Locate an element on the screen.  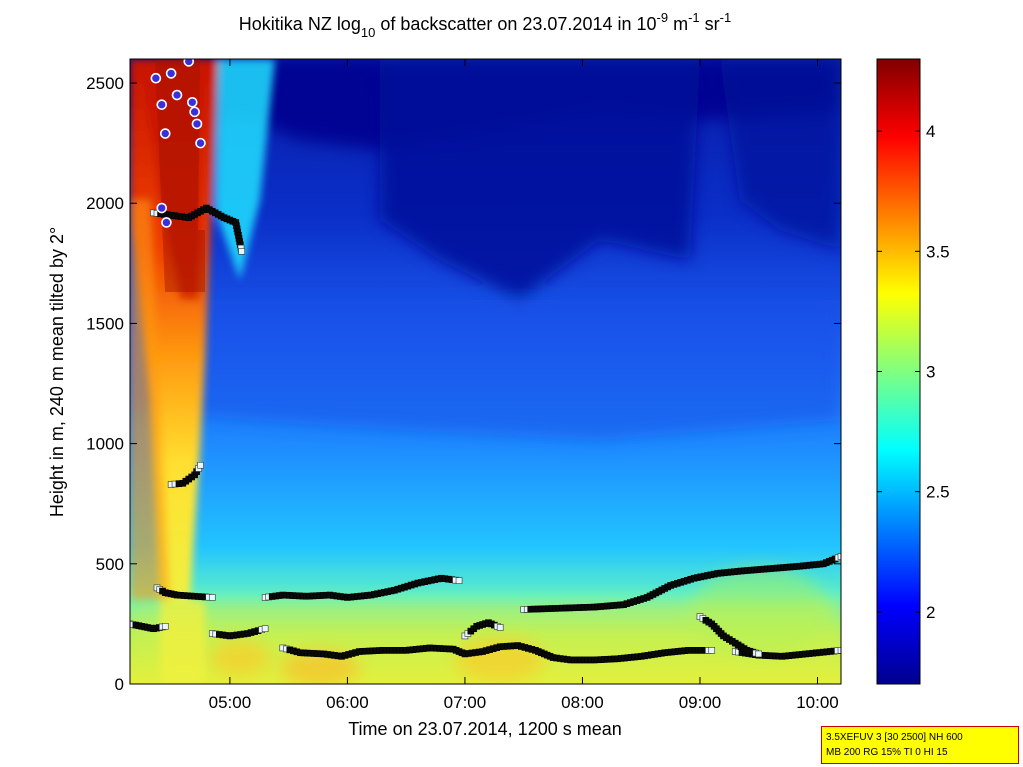
colorbar-tick-label: 3 is located at coordinates (930, 372).